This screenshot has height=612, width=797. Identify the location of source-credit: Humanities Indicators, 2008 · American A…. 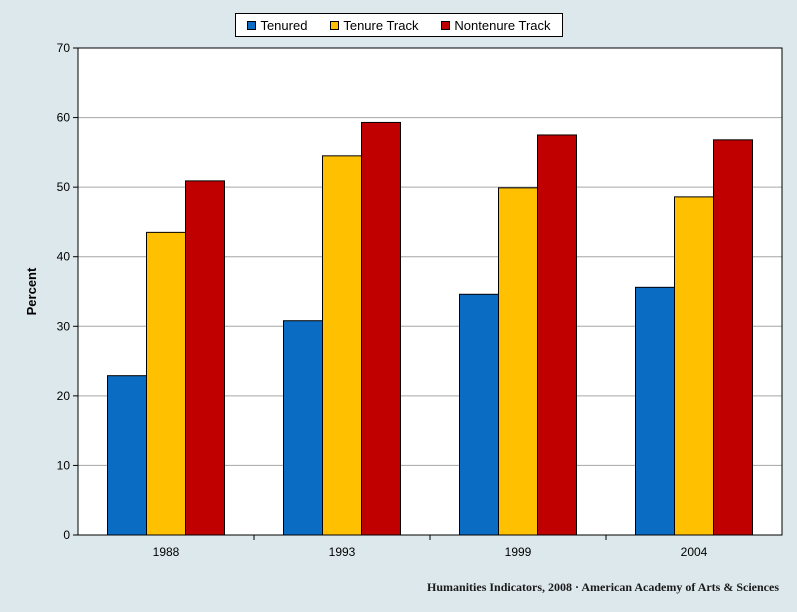
(603, 587).